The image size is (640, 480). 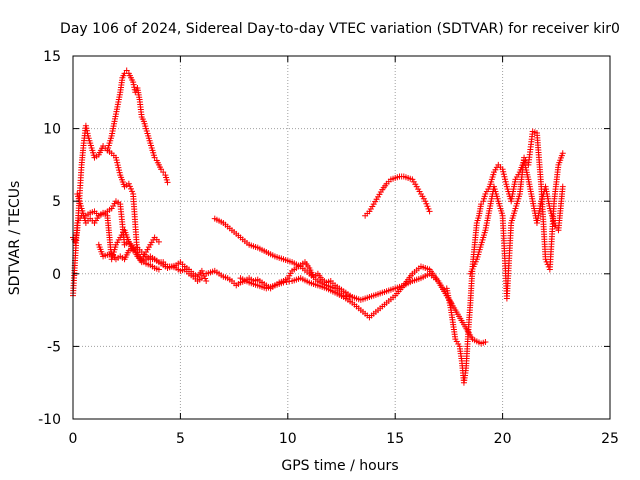 What do you see at coordinates (363, 305) in the screenshot?
I see `series-arc-g` at bounding box center [363, 305].